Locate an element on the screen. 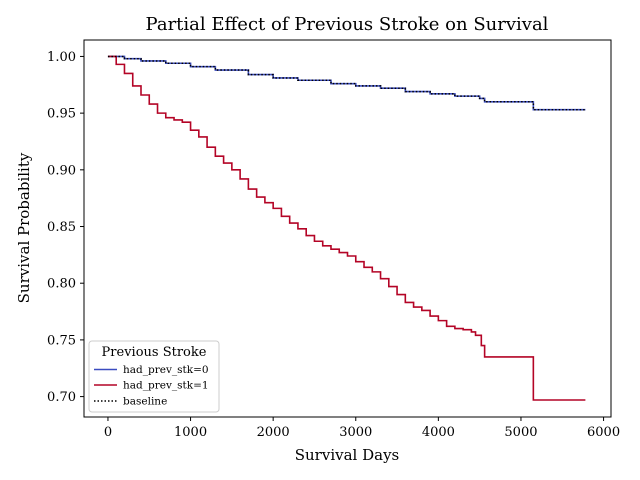 The width and height of the screenshot is (640, 480). x-tick-label: 1000 is located at coordinates (190, 432).